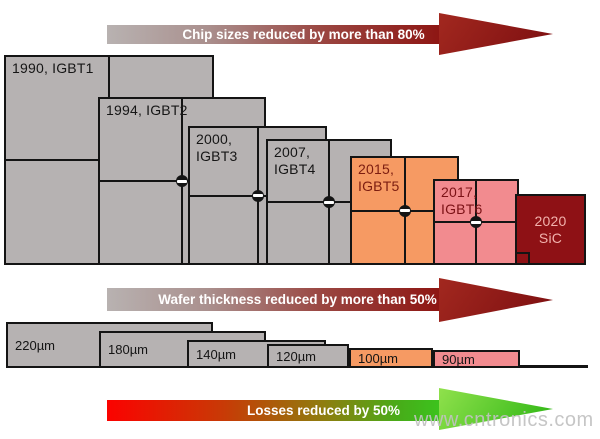  What do you see at coordinates (504, 420) in the screenshot?
I see `watermark-text: www.cntronics.com` at bounding box center [504, 420].